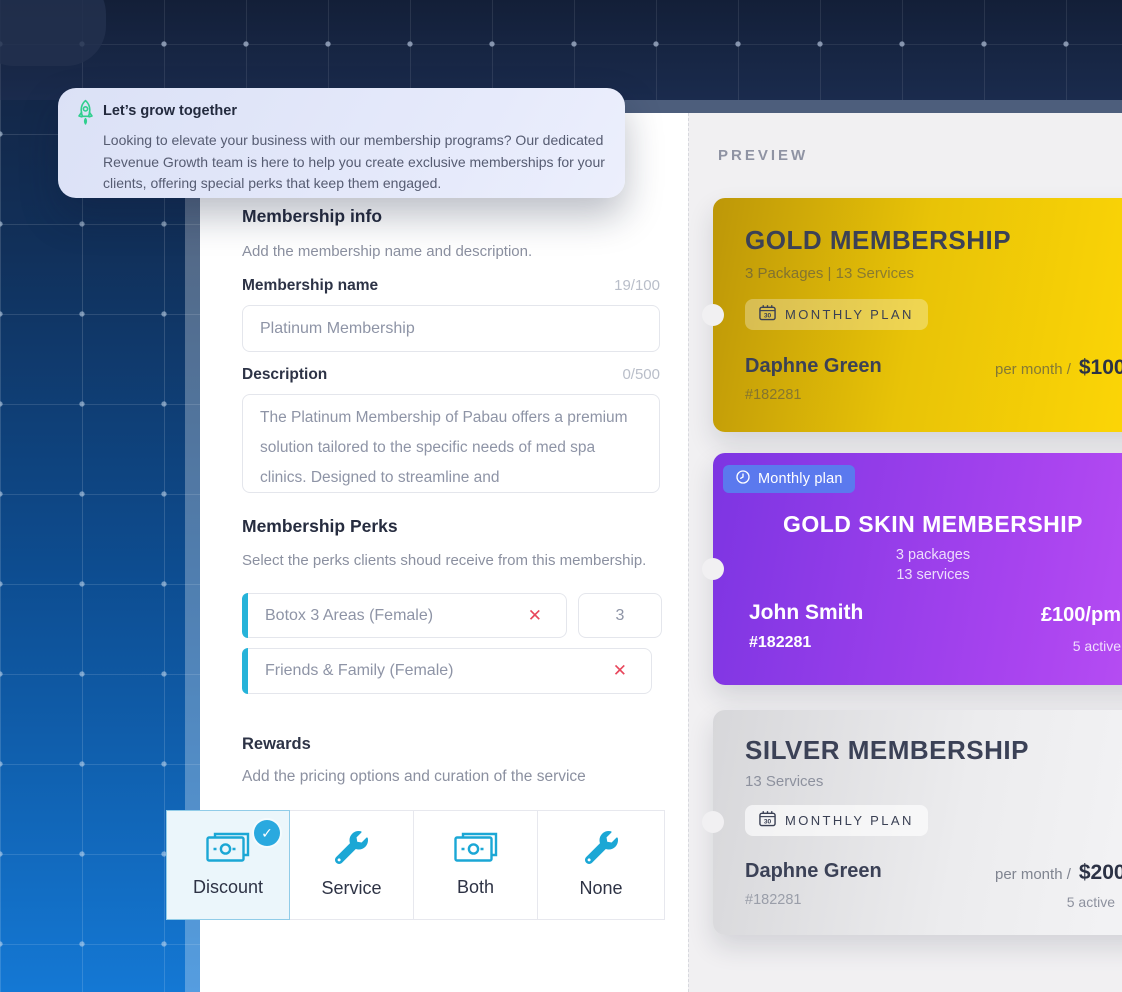  I want to click on plan-badge-label: Monthly plan, so click(800, 479).